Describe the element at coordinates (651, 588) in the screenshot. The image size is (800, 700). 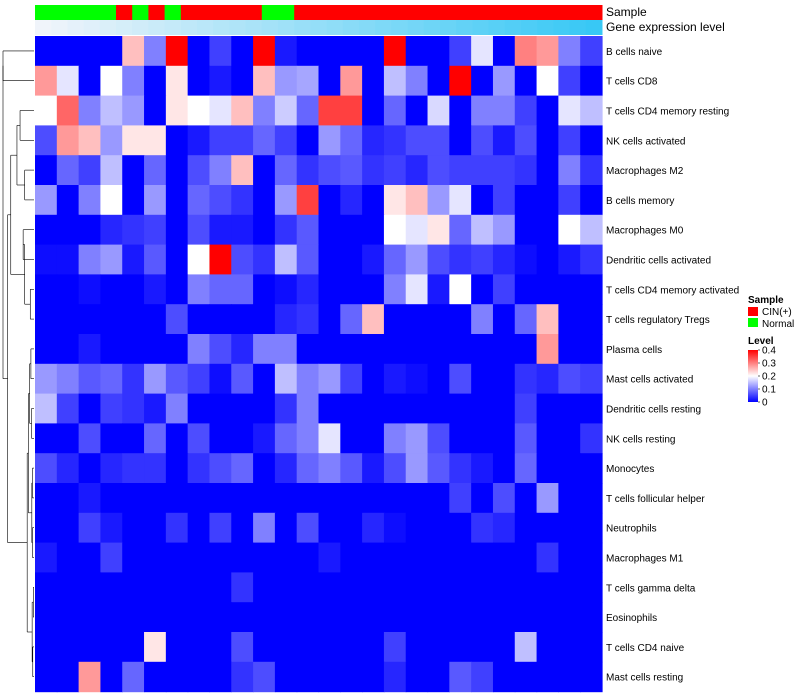
I see `row-label: T cells gamma delta` at that location.